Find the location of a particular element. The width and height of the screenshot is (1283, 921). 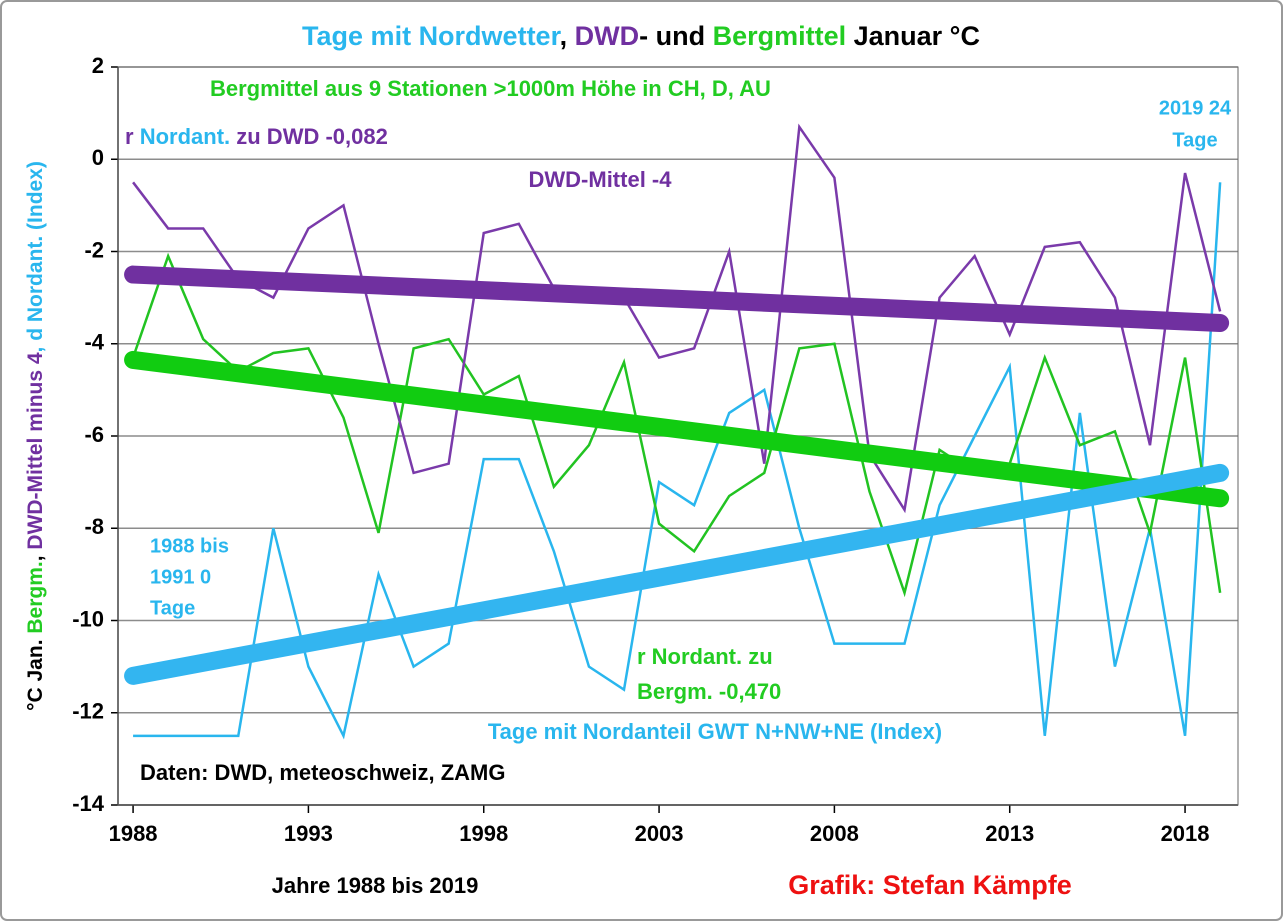

y-tick-label: 2 is located at coordinates (98, 65).